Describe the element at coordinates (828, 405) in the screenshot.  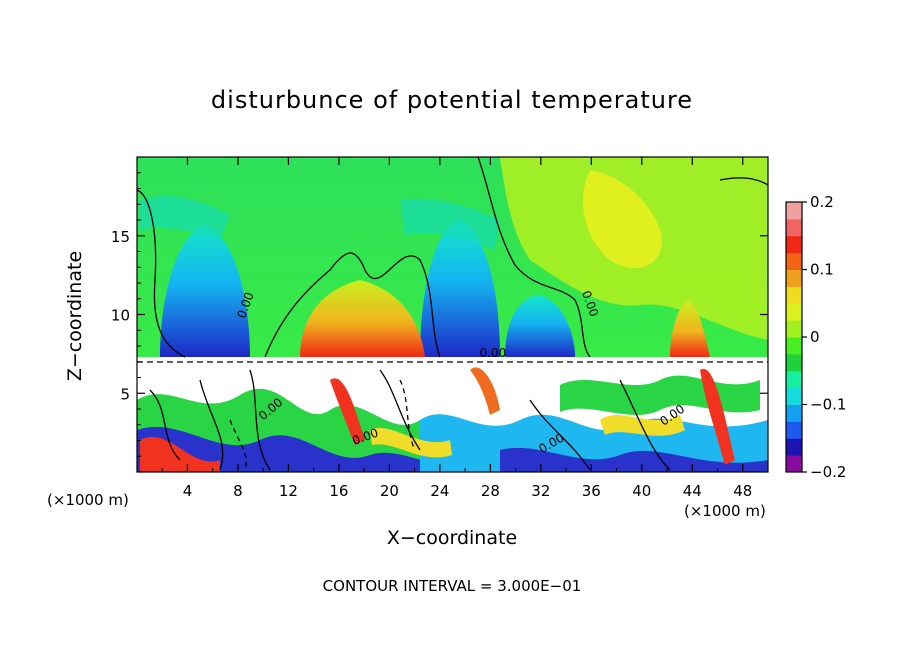
I see `colorbar-tick-label: −0.1` at that location.